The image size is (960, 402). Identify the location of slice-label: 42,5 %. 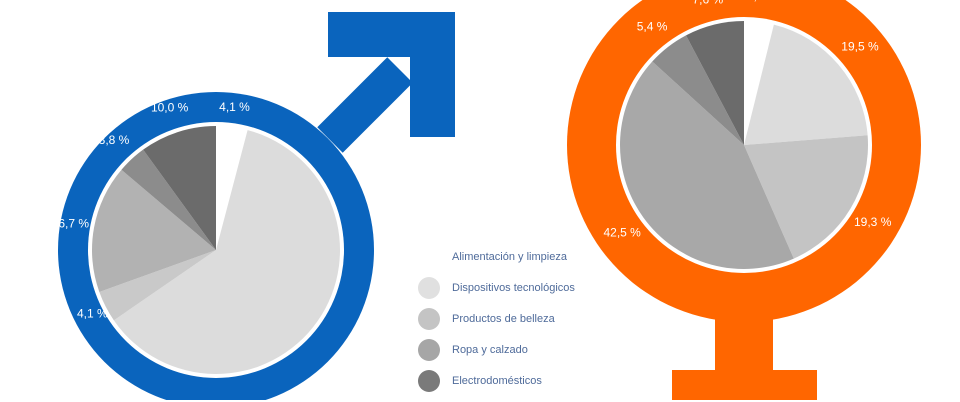
(622, 233).